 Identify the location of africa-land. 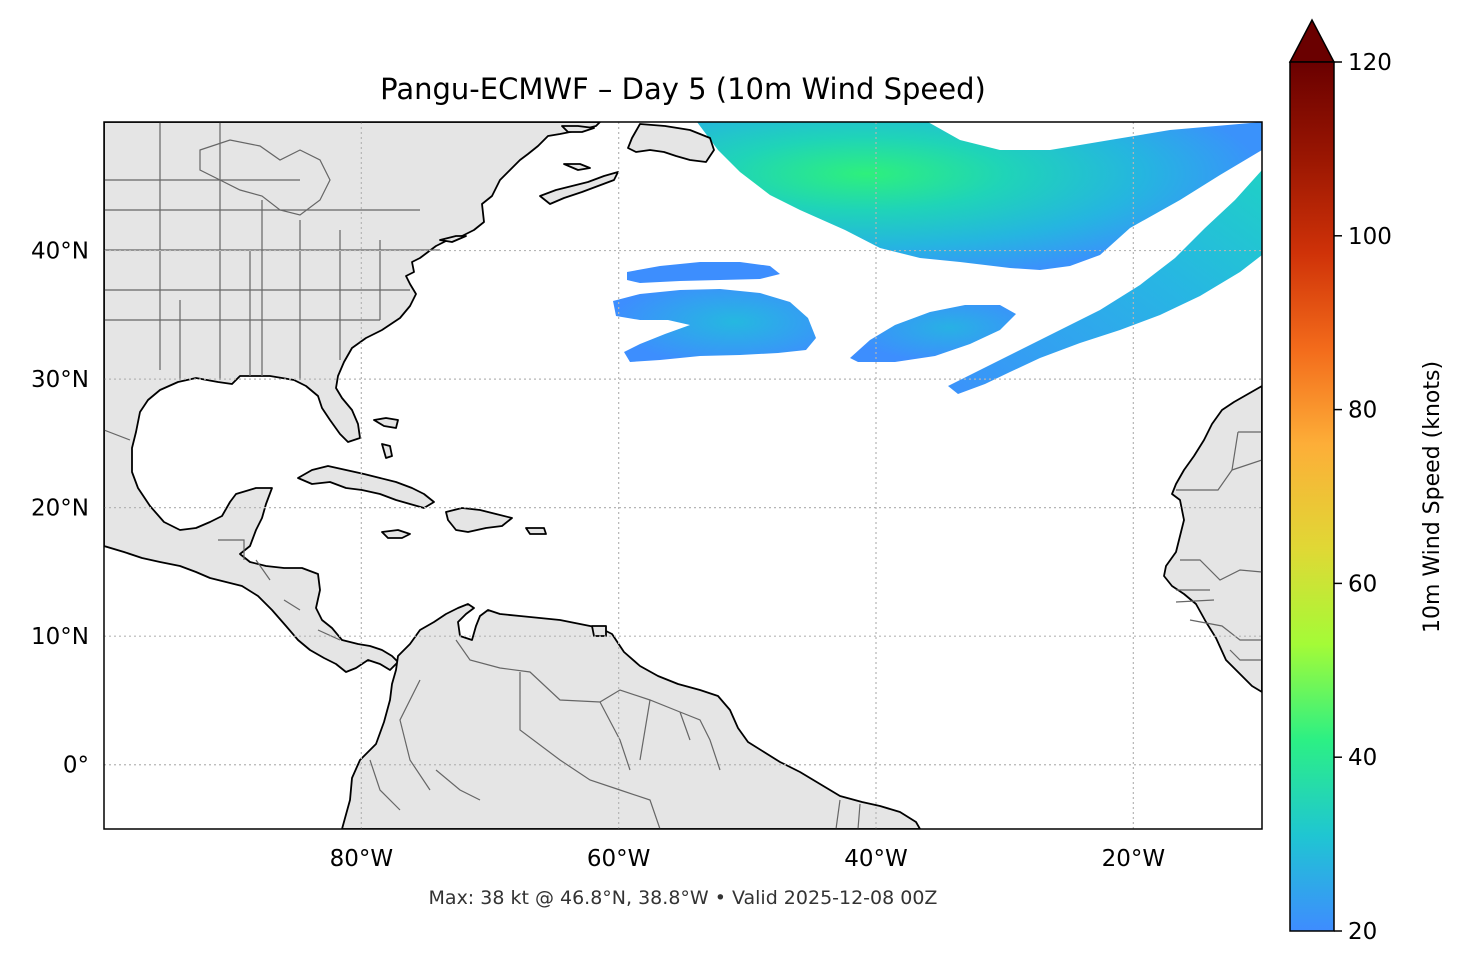
(1212, 539).